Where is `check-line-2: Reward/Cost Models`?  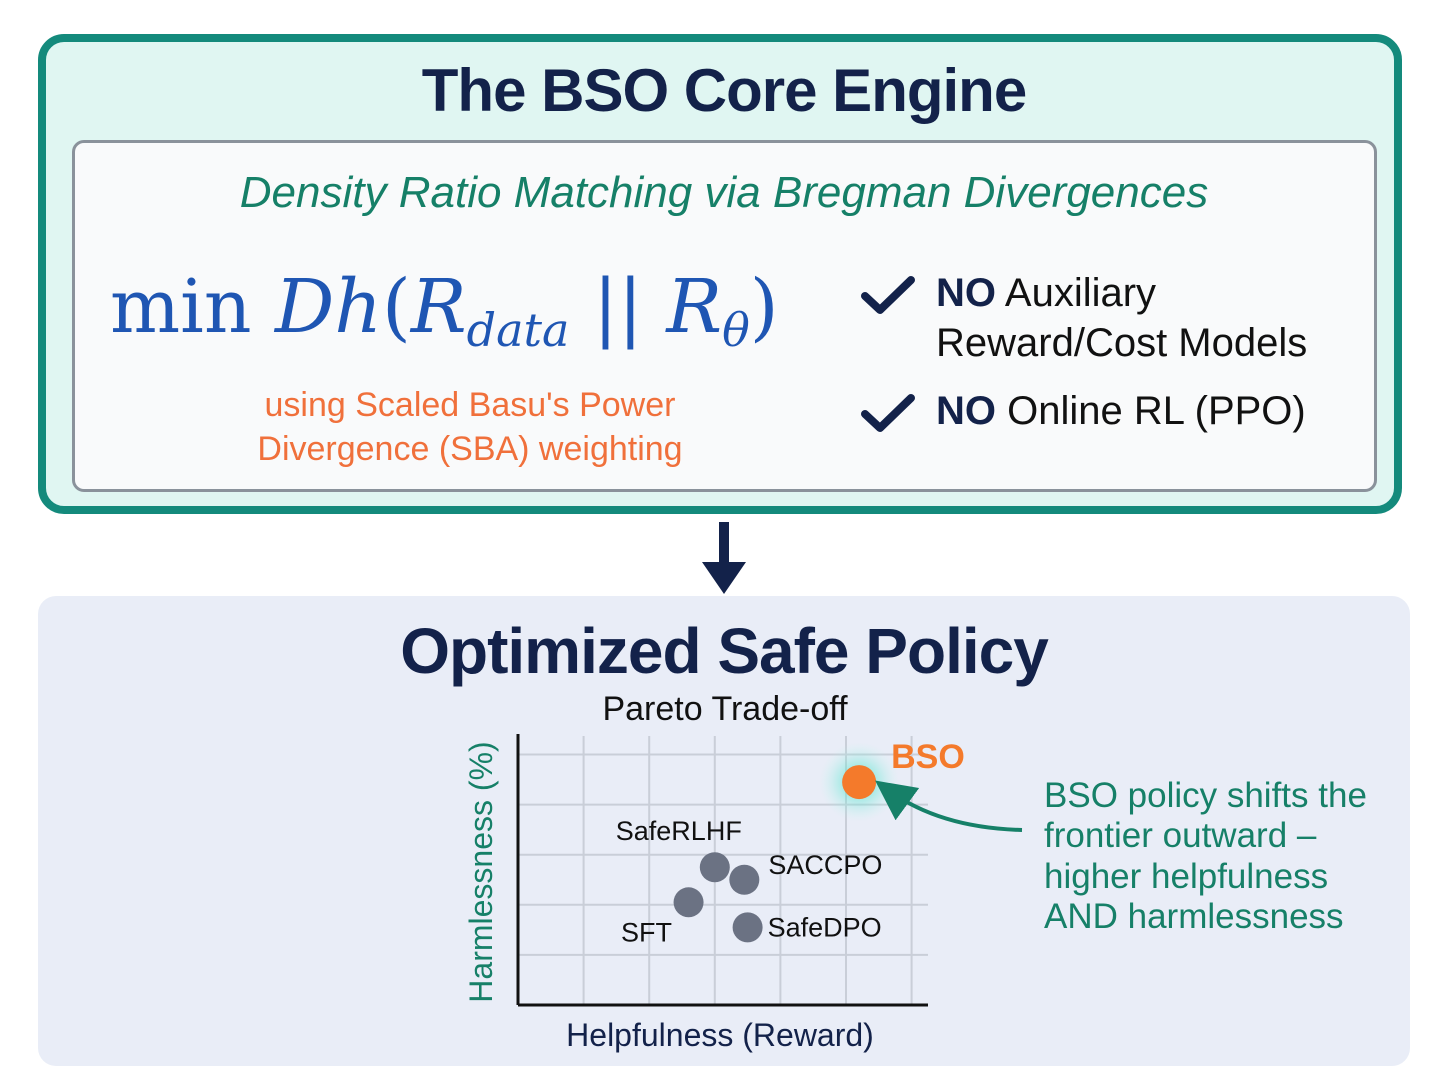 check-line-2: Reward/Cost Models is located at coordinates (1122, 343).